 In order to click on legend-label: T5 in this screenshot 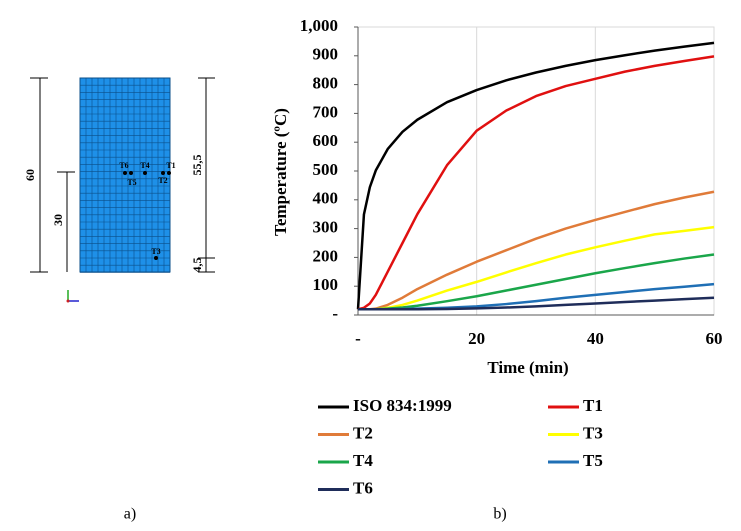, I will do `click(593, 460)`.